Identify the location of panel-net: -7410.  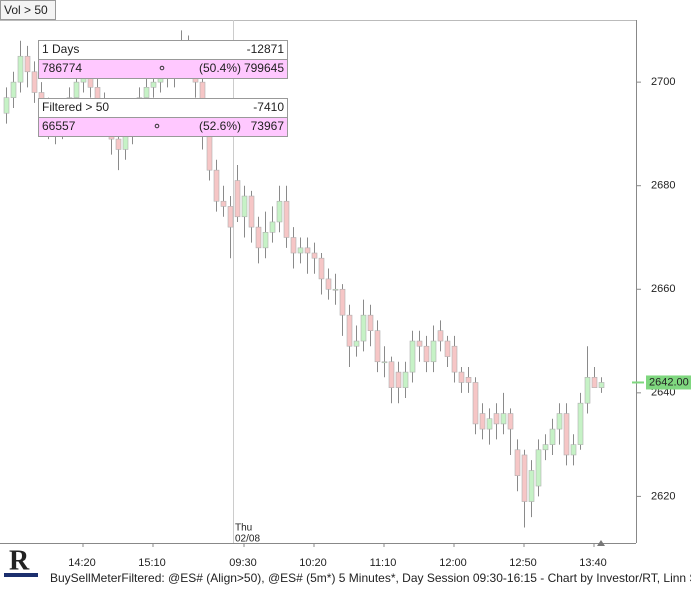
(268, 107).